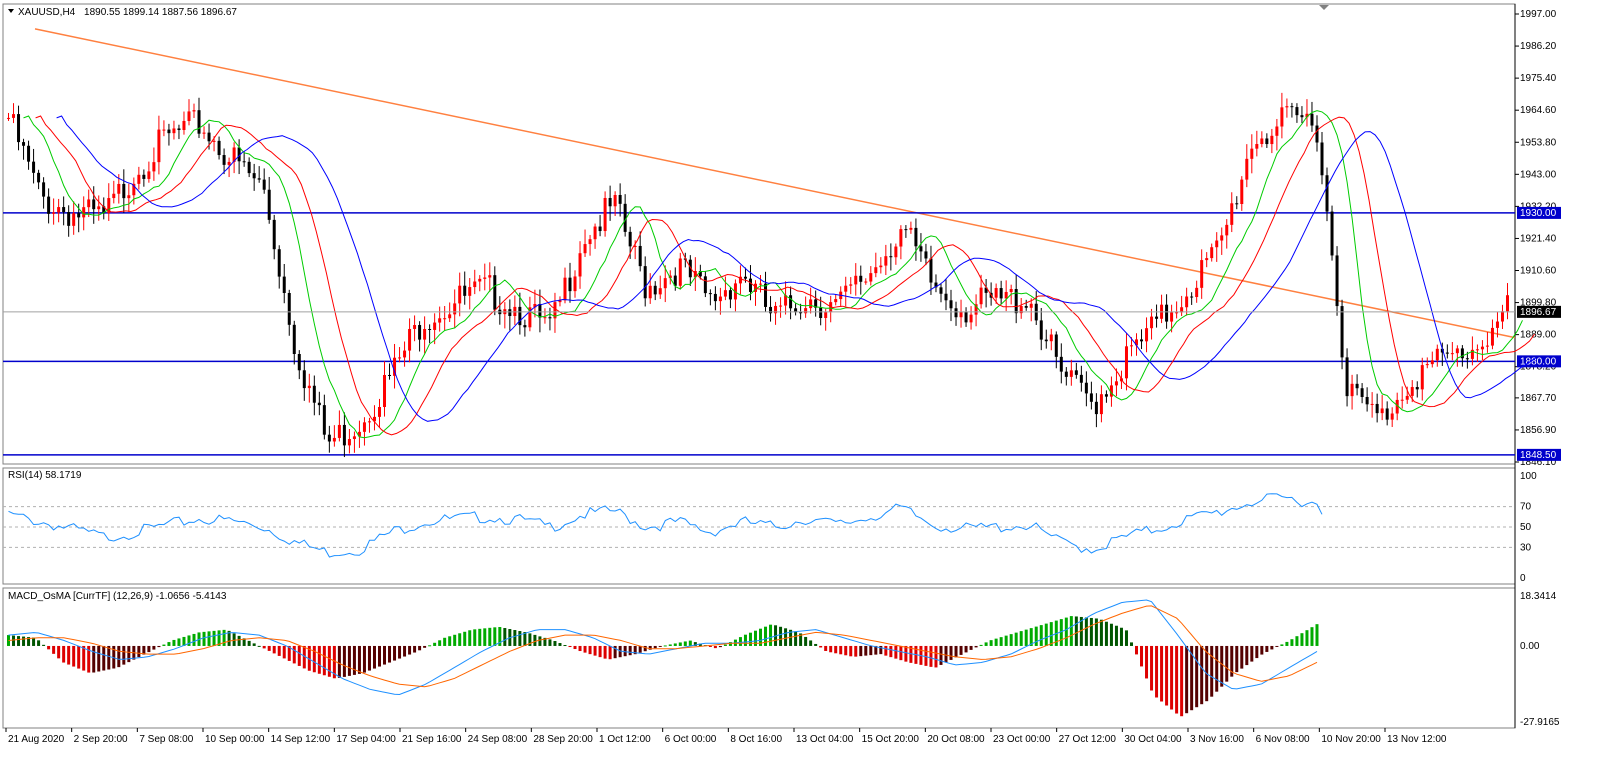 The image size is (1619, 757). What do you see at coordinates (160, 12) in the screenshot?
I see `ohlc-values: 1890.55 1899.14 1887.56 1896.67` at bounding box center [160, 12].